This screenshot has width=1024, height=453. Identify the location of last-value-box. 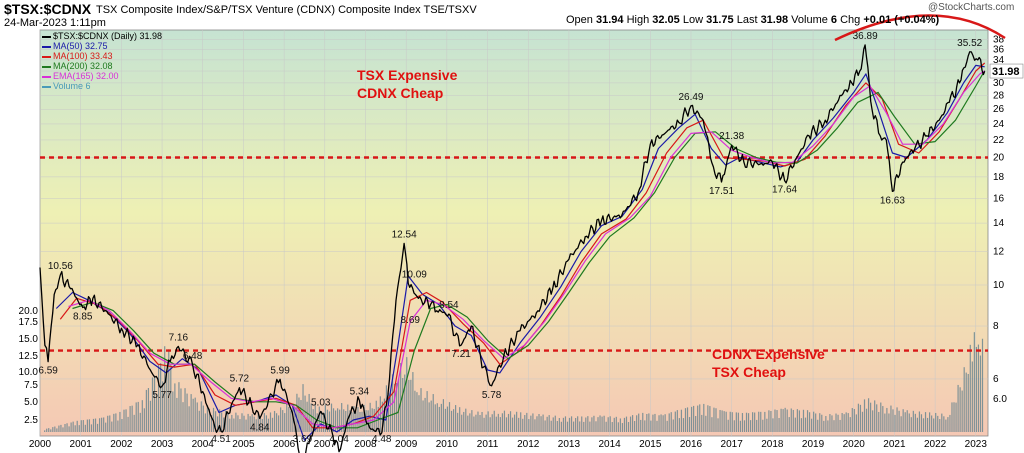
(1006, 71).